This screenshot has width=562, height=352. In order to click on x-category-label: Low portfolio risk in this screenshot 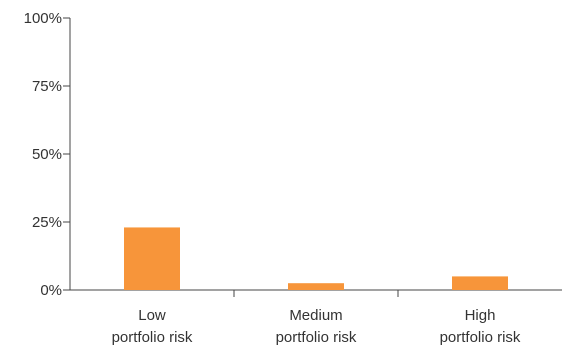, I will do `click(152, 326)`.